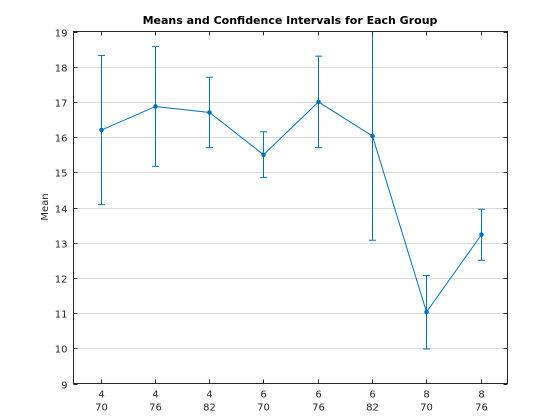 The image size is (560, 420). What do you see at coordinates (61, 69) in the screenshot?
I see `y-tick-label: 18` at bounding box center [61, 69].